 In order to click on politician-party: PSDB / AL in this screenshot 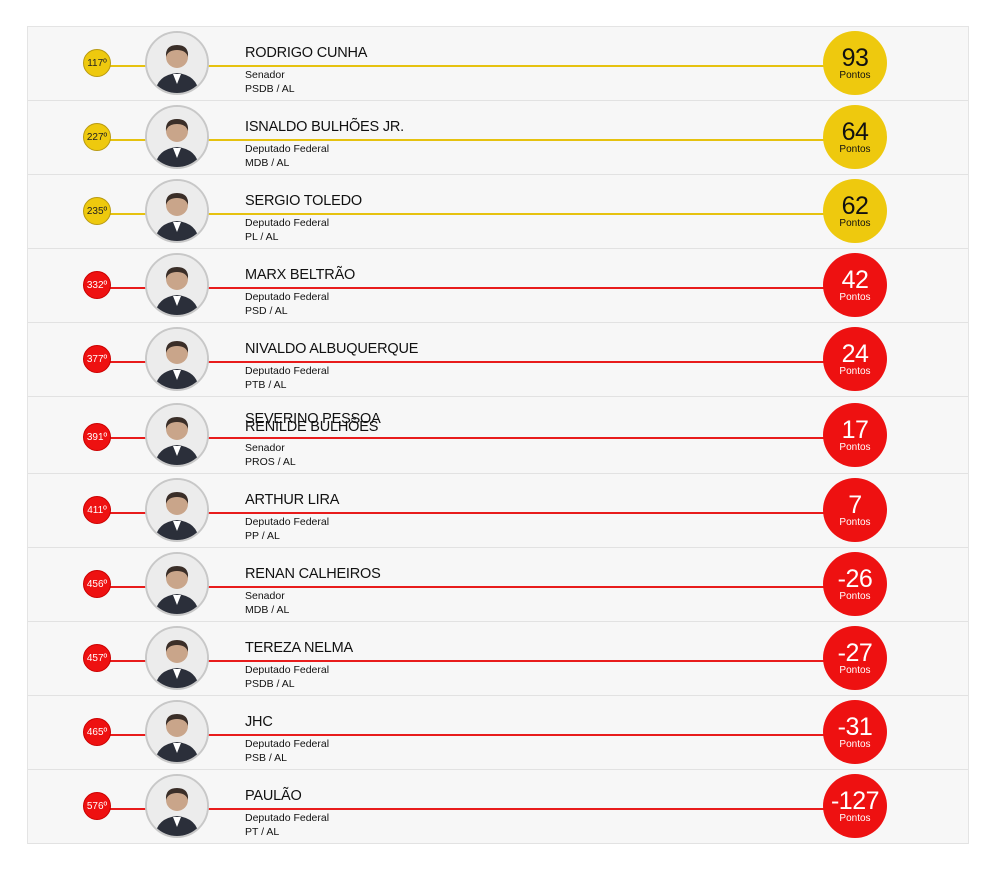, I will do `click(270, 89)`.